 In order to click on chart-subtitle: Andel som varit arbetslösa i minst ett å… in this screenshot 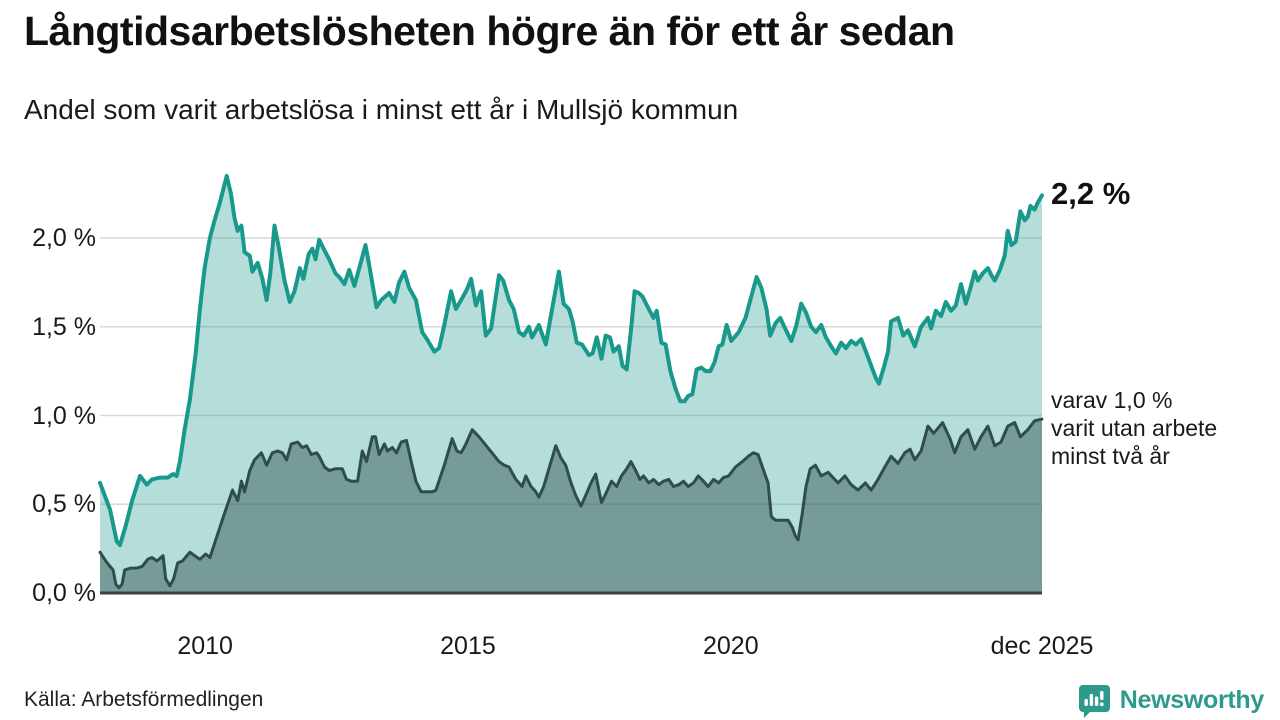, I will do `click(381, 109)`.